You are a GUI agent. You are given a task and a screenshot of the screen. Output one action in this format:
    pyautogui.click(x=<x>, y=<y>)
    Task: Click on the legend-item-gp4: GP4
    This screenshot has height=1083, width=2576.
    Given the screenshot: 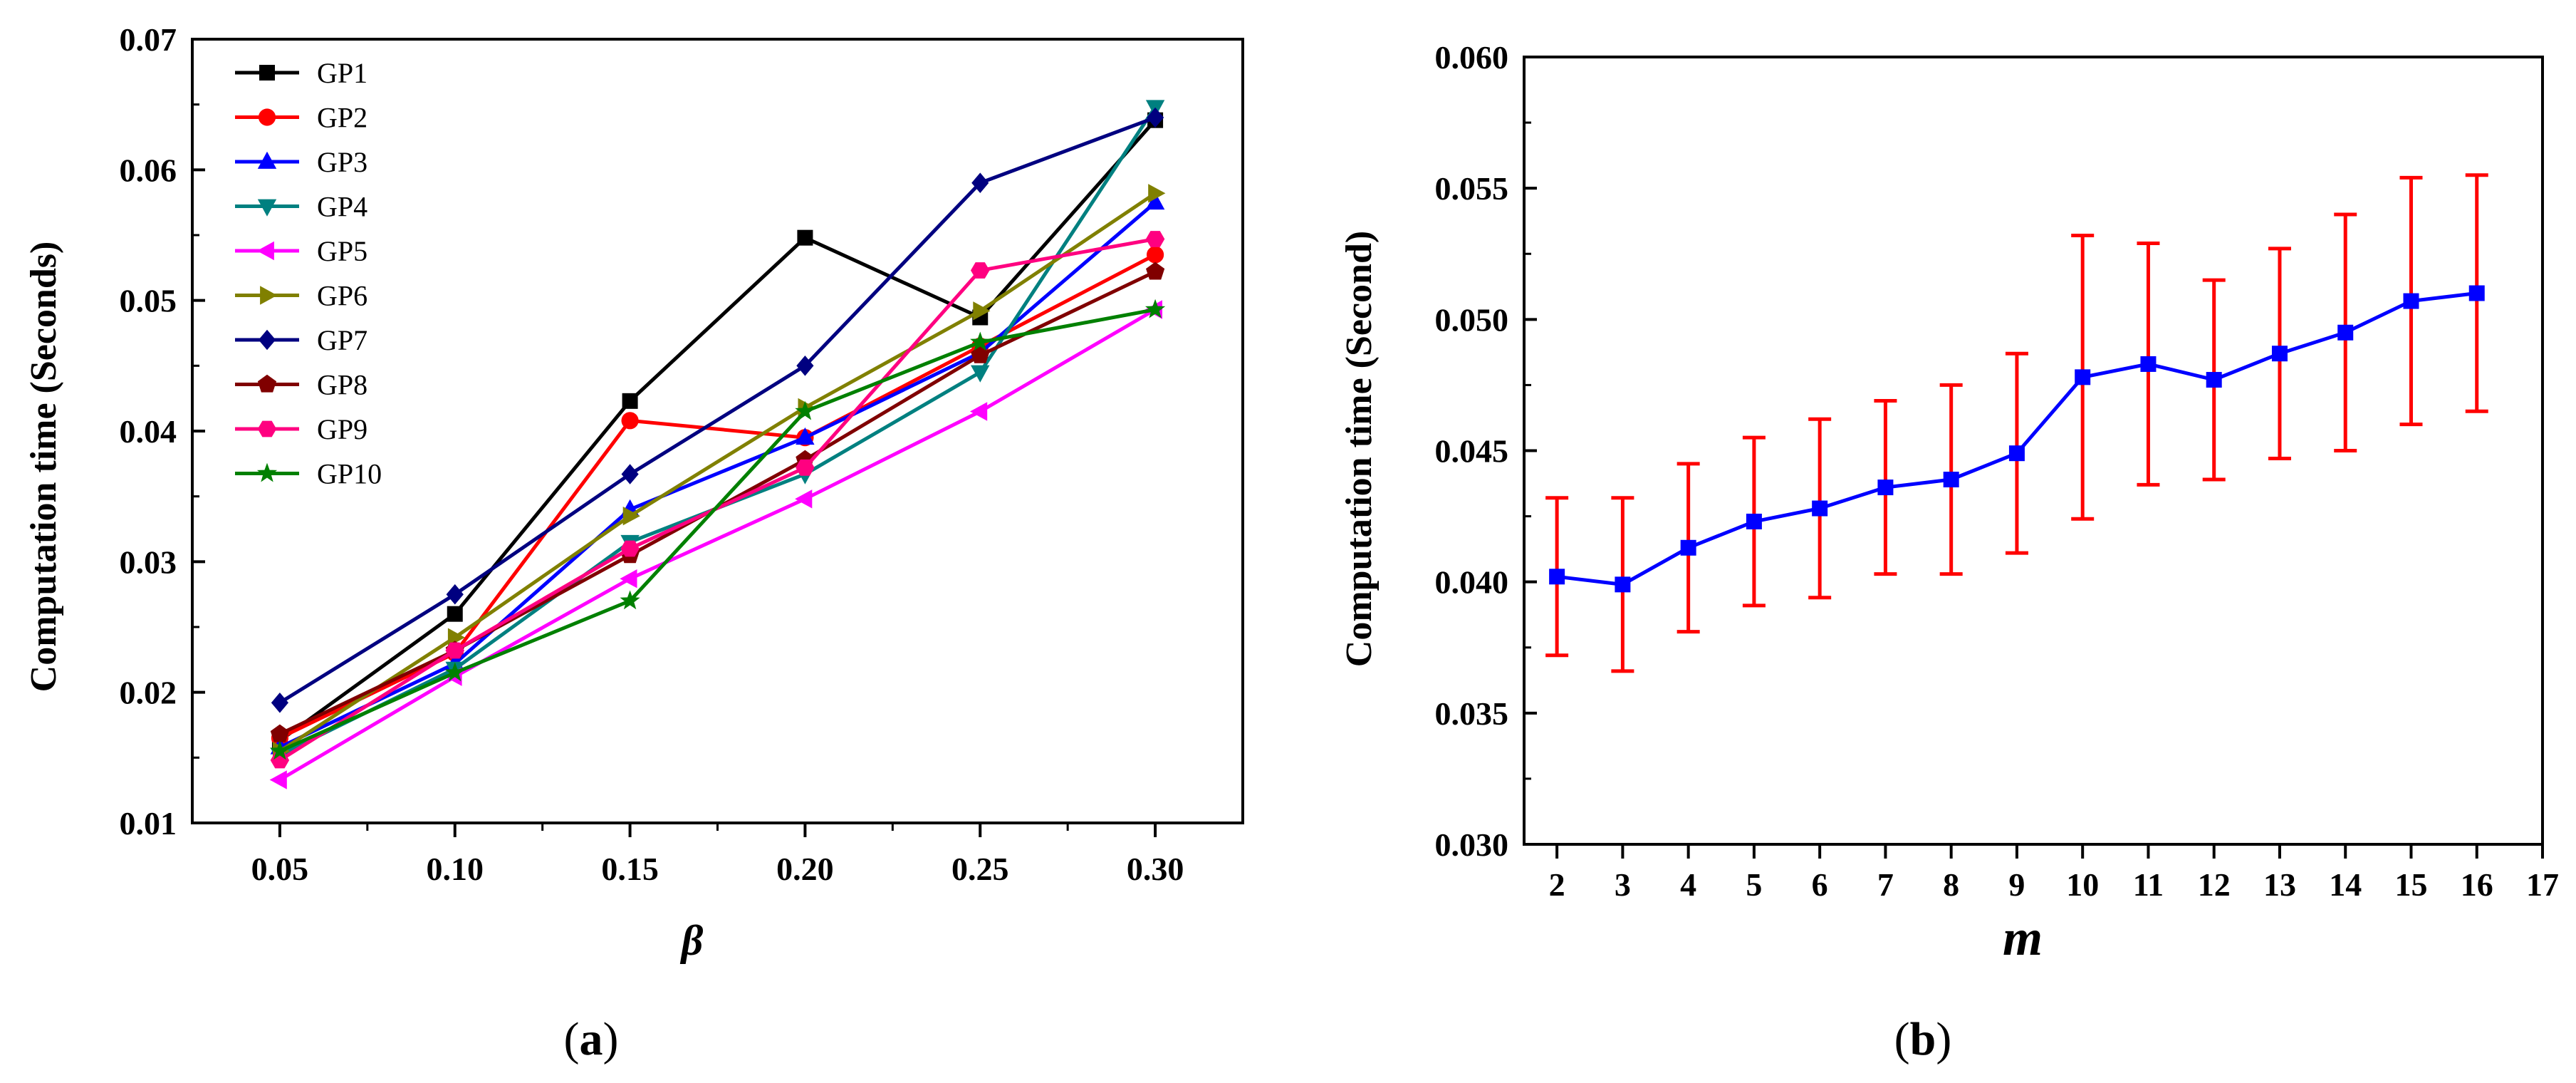 What is the action you would take?
    pyautogui.click(x=301, y=207)
    